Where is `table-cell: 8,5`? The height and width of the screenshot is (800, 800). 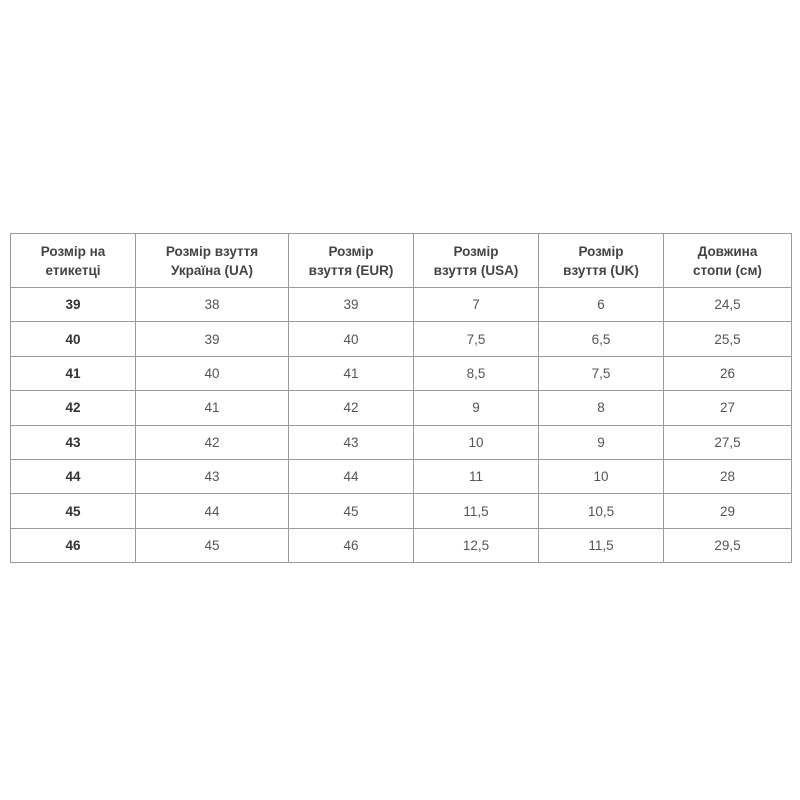 table-cell: 8,5 is located at coordinates (476, 373).